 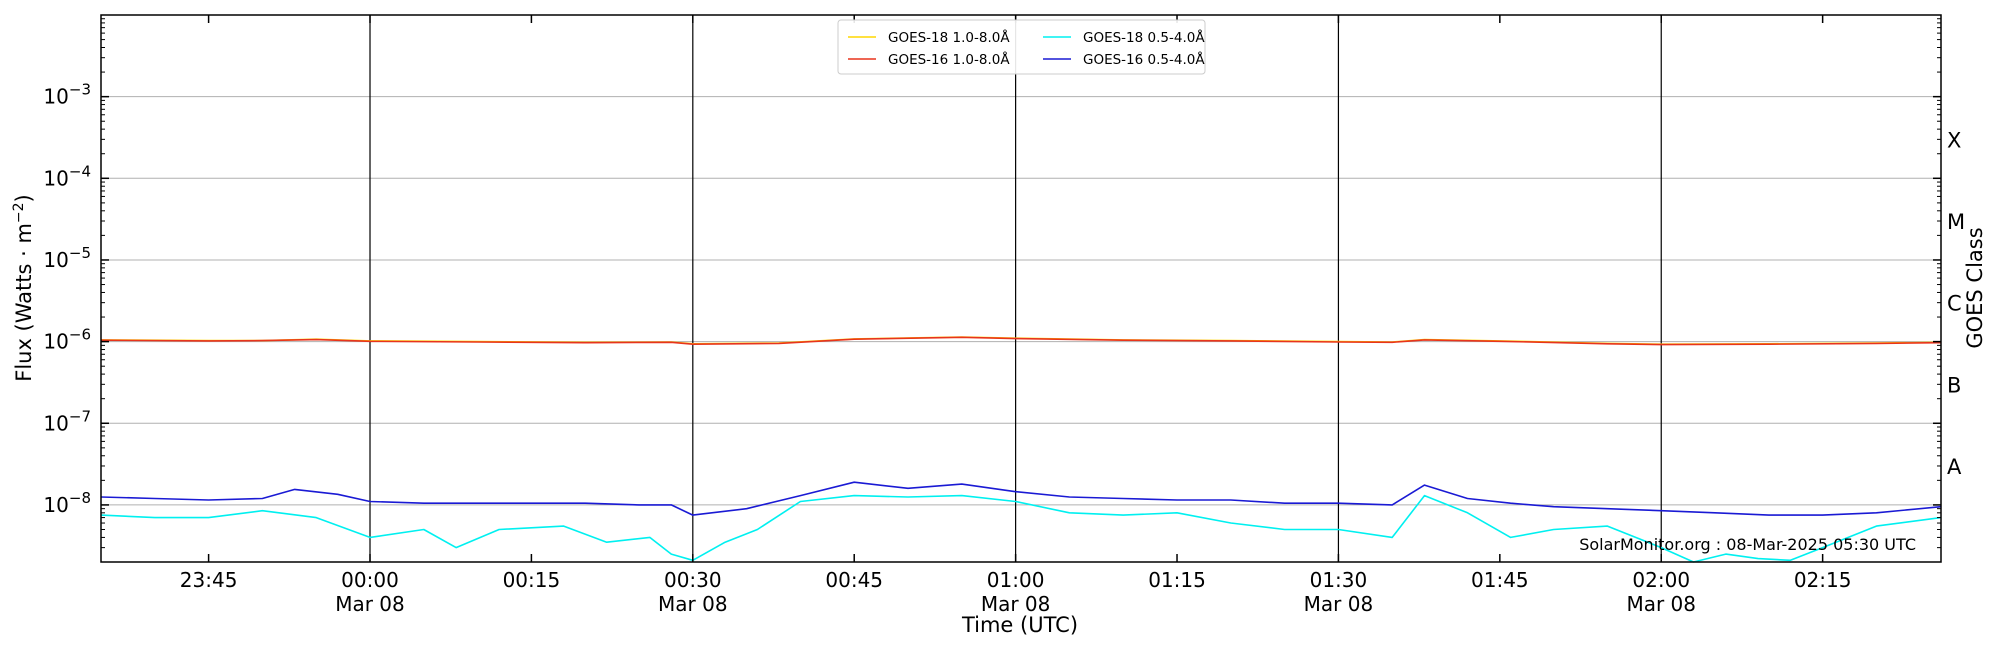 I want to click on legend-box, so click(x=1021, y=47).